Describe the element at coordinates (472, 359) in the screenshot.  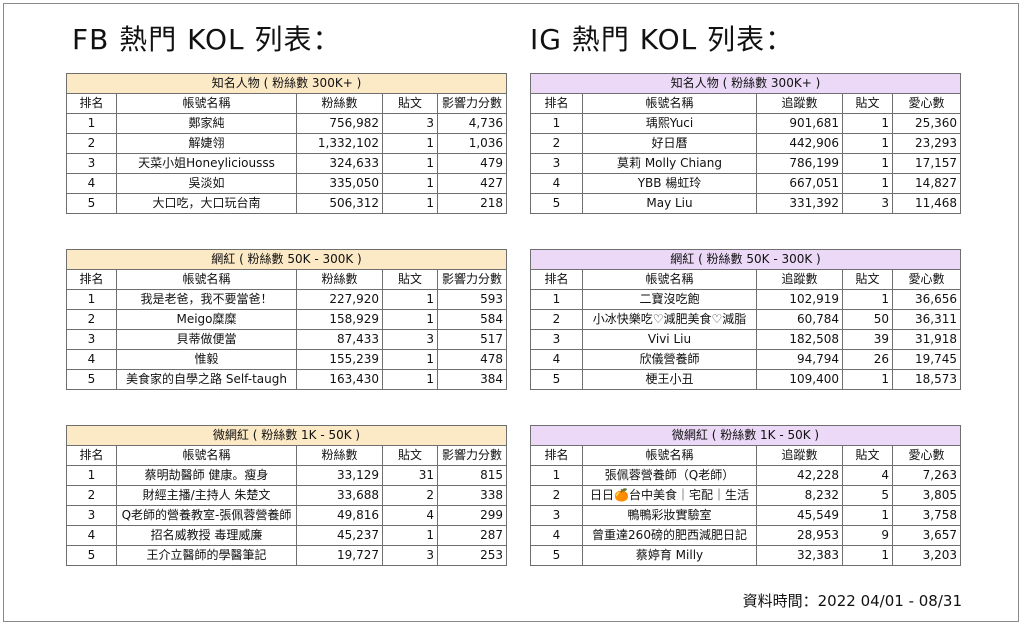
I see `score-cell: 478` at that location.